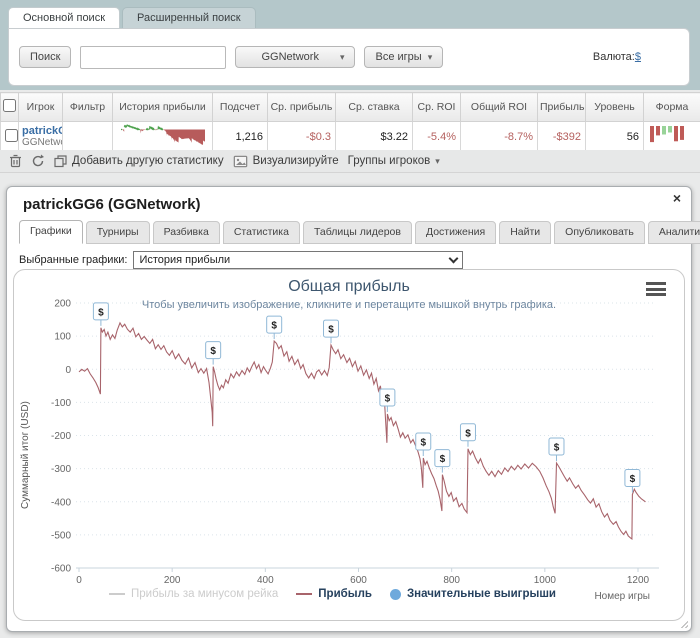 Image resolution: width=700 pixels, height=638 pixels. I want to click on legend-item-profit: Прибыль, so click(334, 594).